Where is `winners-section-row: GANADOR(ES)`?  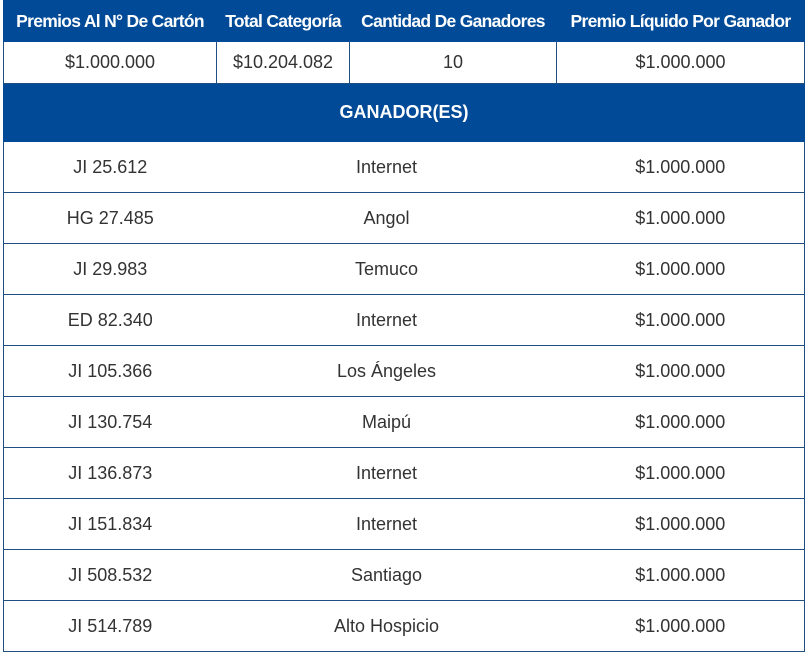
winners-section-row: GANADOR(ES) is located at coordinates (404, 112).